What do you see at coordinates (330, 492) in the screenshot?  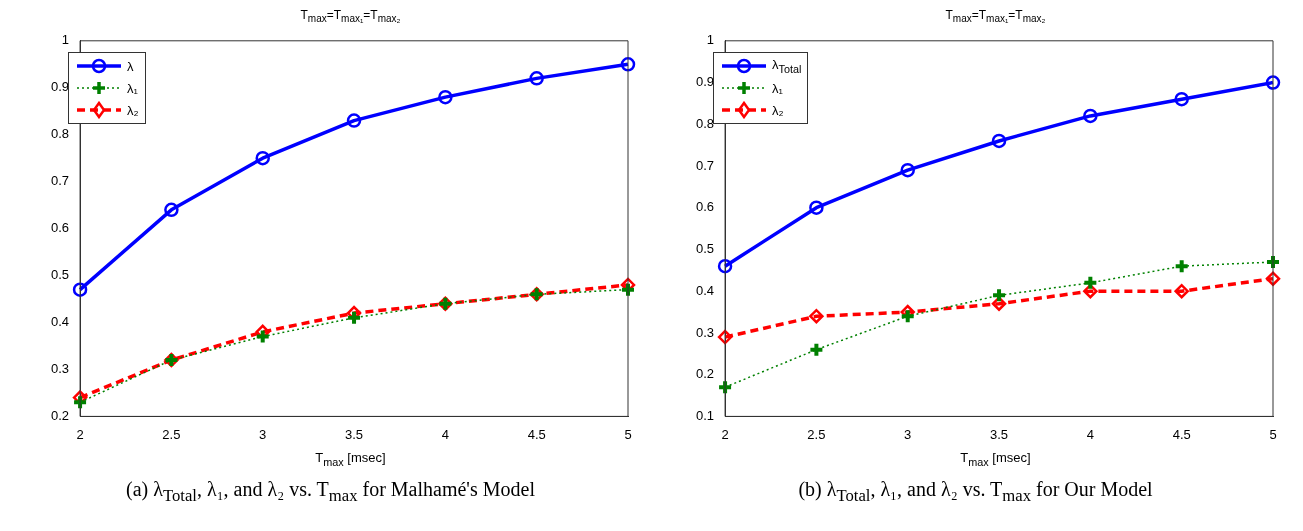 I see `text: (a) λ$_{Total}$, λ₁, and λ₂ vs. T$_{max}$ for Malhamé's Model` at bounding box center [330, 492].